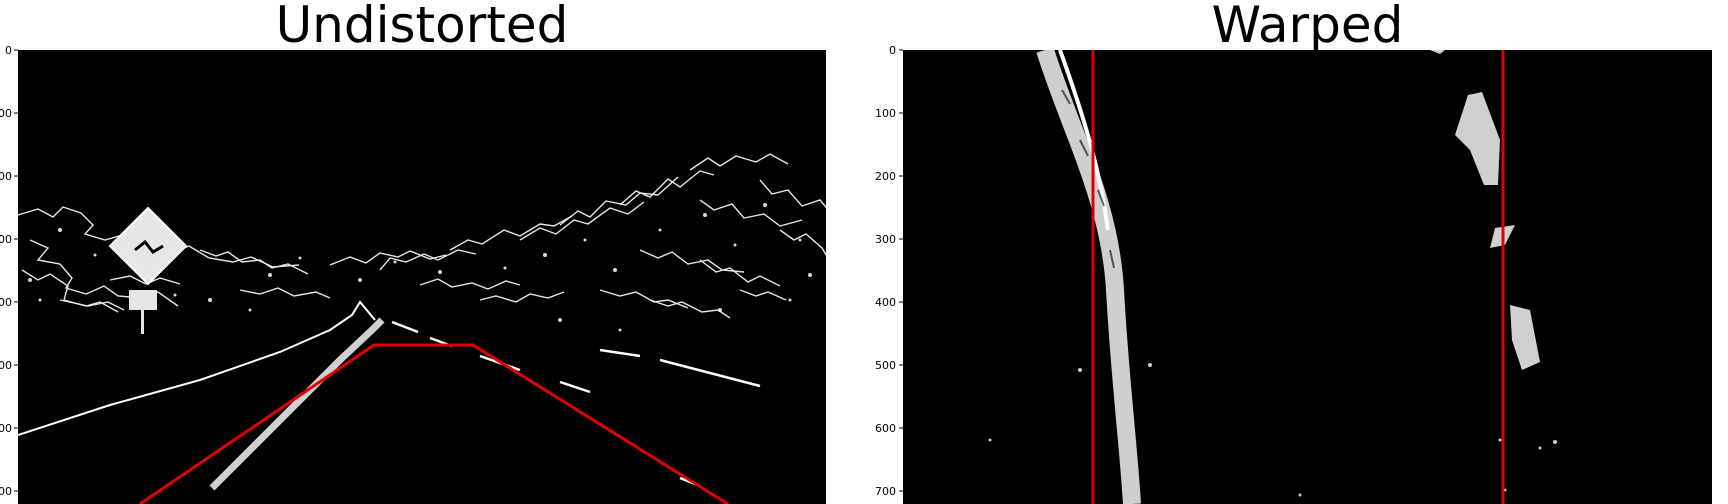 The height and width of the screenshot is (504, 1728). Describe the element at coordinates (422, 27) in the screenshot. I see `panel-title-undistorted: Undistorted` at that location.